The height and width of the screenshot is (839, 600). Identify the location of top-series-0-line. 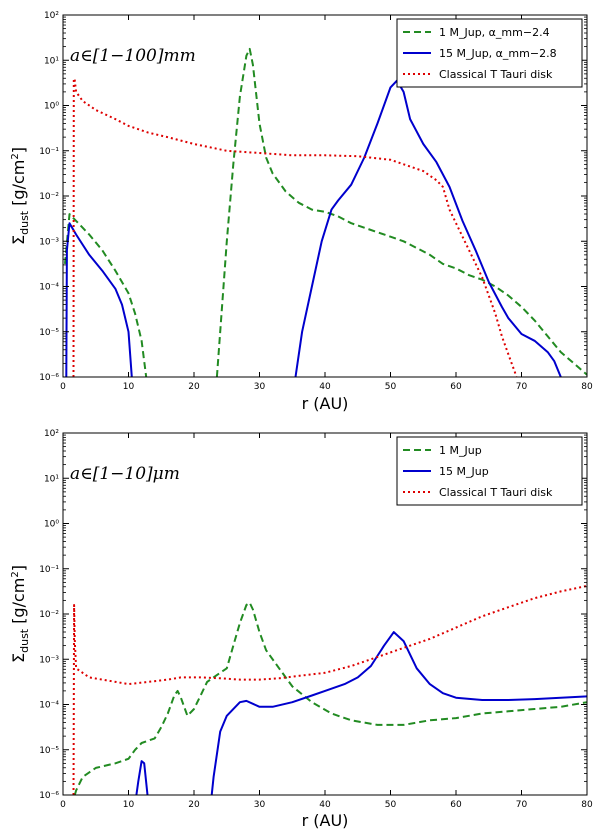
(106, 295).